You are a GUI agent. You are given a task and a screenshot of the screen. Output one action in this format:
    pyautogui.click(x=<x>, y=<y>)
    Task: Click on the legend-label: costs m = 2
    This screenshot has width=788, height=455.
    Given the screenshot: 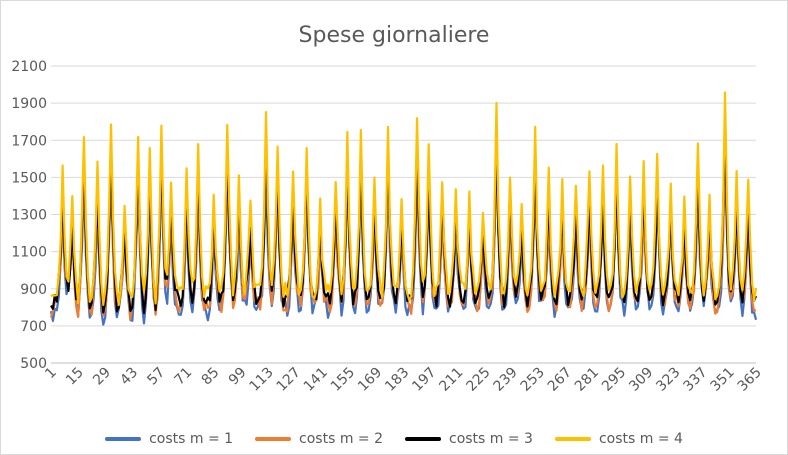 What is the action you would take?
    pyautogui.click(x=341, y=439)
    